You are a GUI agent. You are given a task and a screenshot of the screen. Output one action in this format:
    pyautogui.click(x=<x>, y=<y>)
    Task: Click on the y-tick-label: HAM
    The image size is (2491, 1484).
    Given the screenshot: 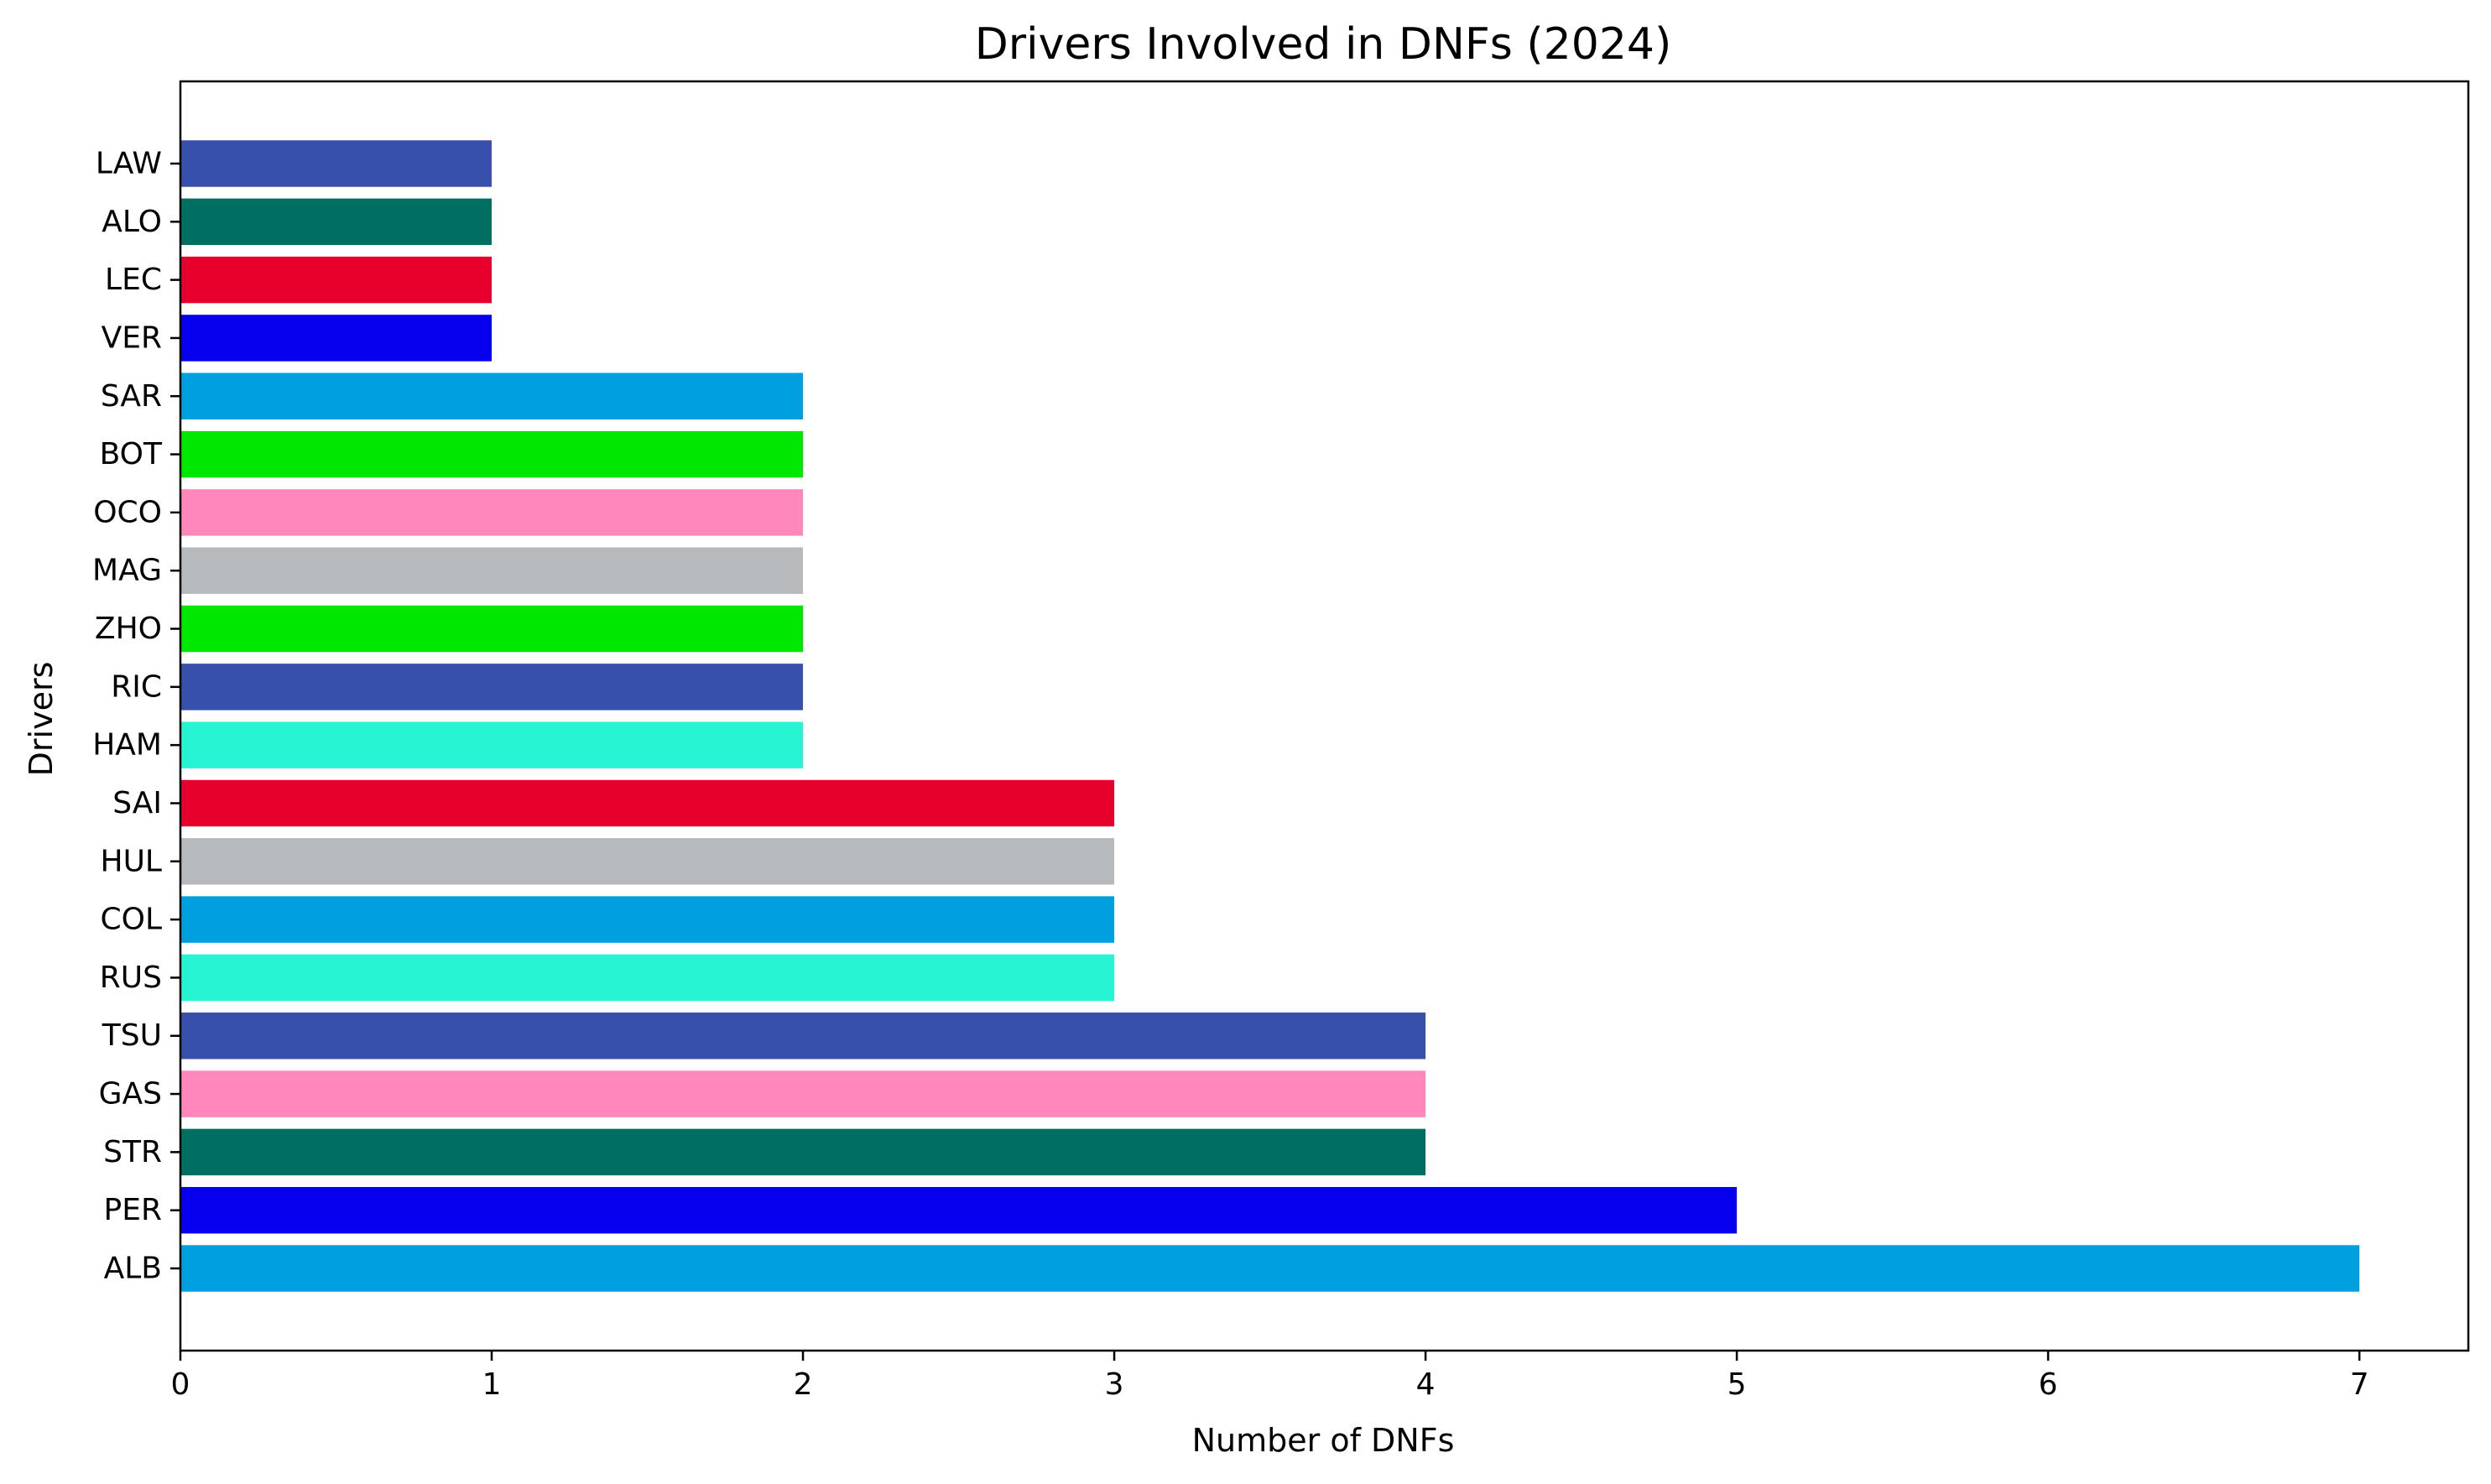 What is the action you would take?
    pyautogui.click(x=127, y=745)
    